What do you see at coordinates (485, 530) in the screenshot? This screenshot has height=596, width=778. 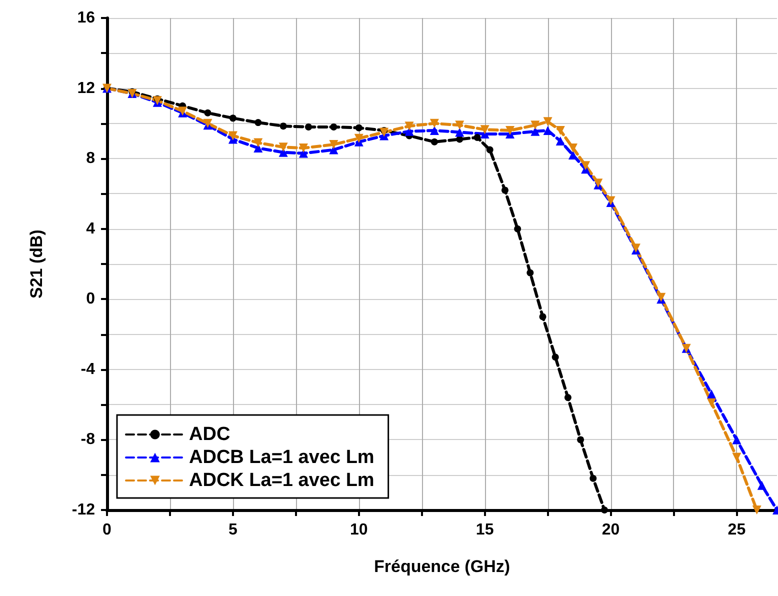 I see `x-tick-label: 15` at bounding box center [485, 530].